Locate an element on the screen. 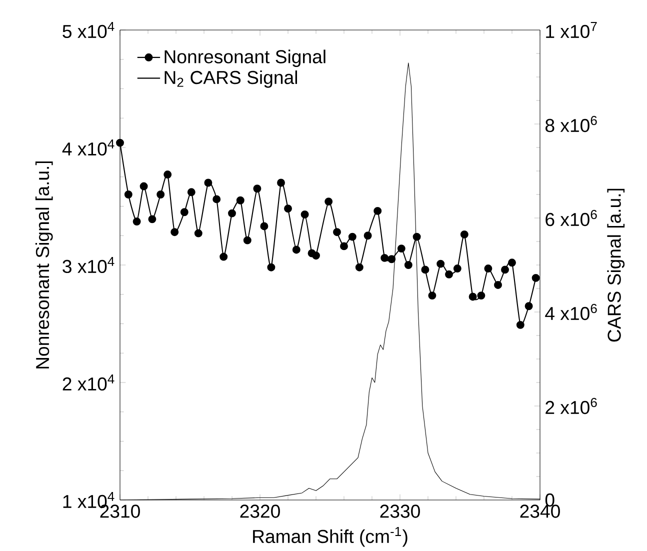 Image resolution: width=647 pixels, height=551 pixels. legend-label: Nonresonant Signal is located at coordinates (245, 58).